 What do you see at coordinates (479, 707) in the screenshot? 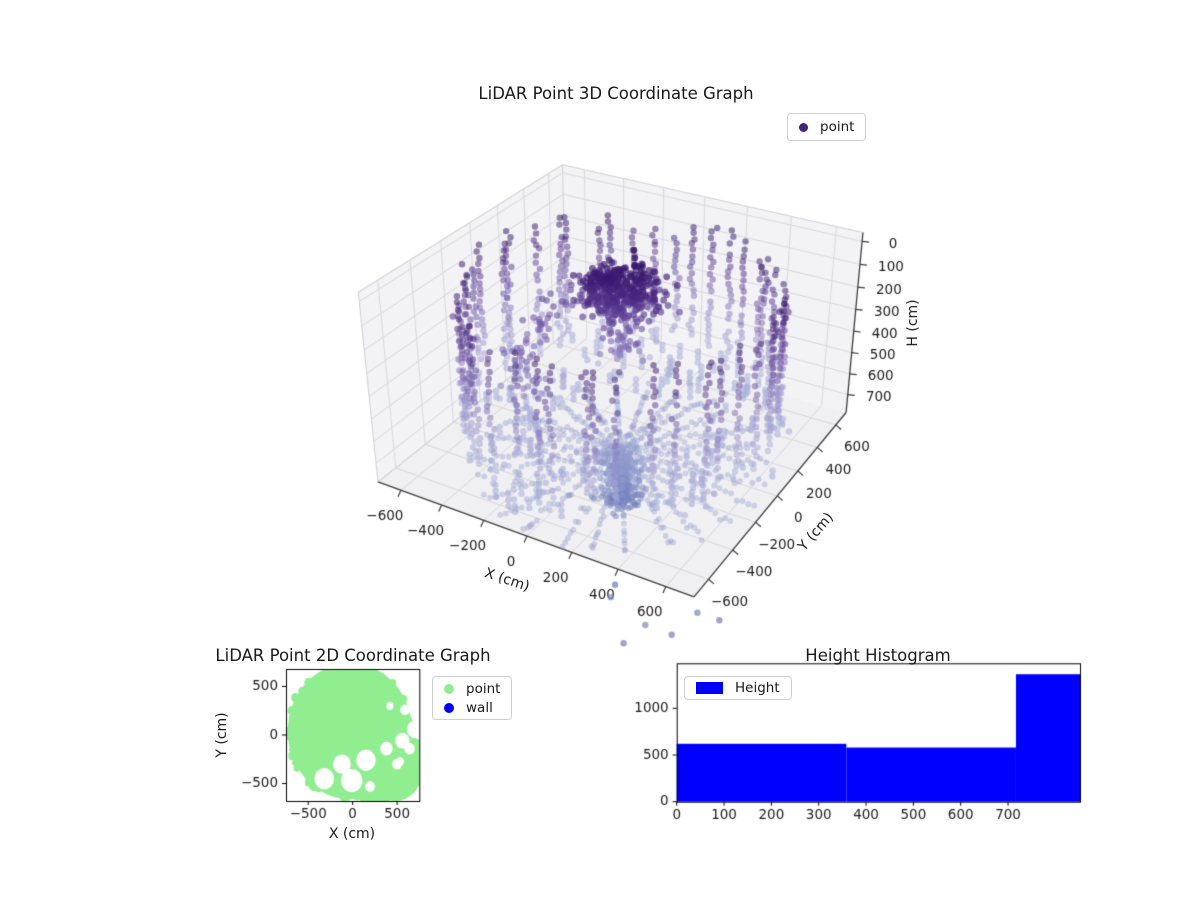
I see `legend-label: wall` at bounding box center [479, 707].